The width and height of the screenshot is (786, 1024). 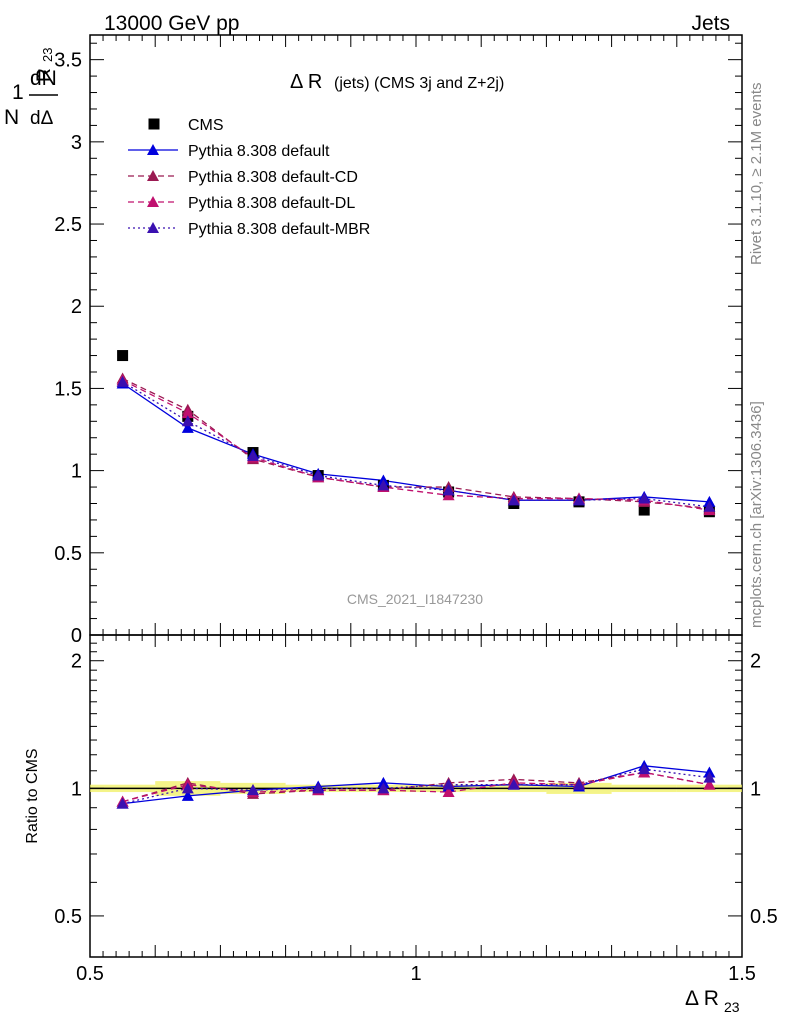 What do you see at coordinates (273, 177) in the screenshot?
I see `legend-label-2: Pythia 8.308 default-CD` at bounding box center [273, 177].